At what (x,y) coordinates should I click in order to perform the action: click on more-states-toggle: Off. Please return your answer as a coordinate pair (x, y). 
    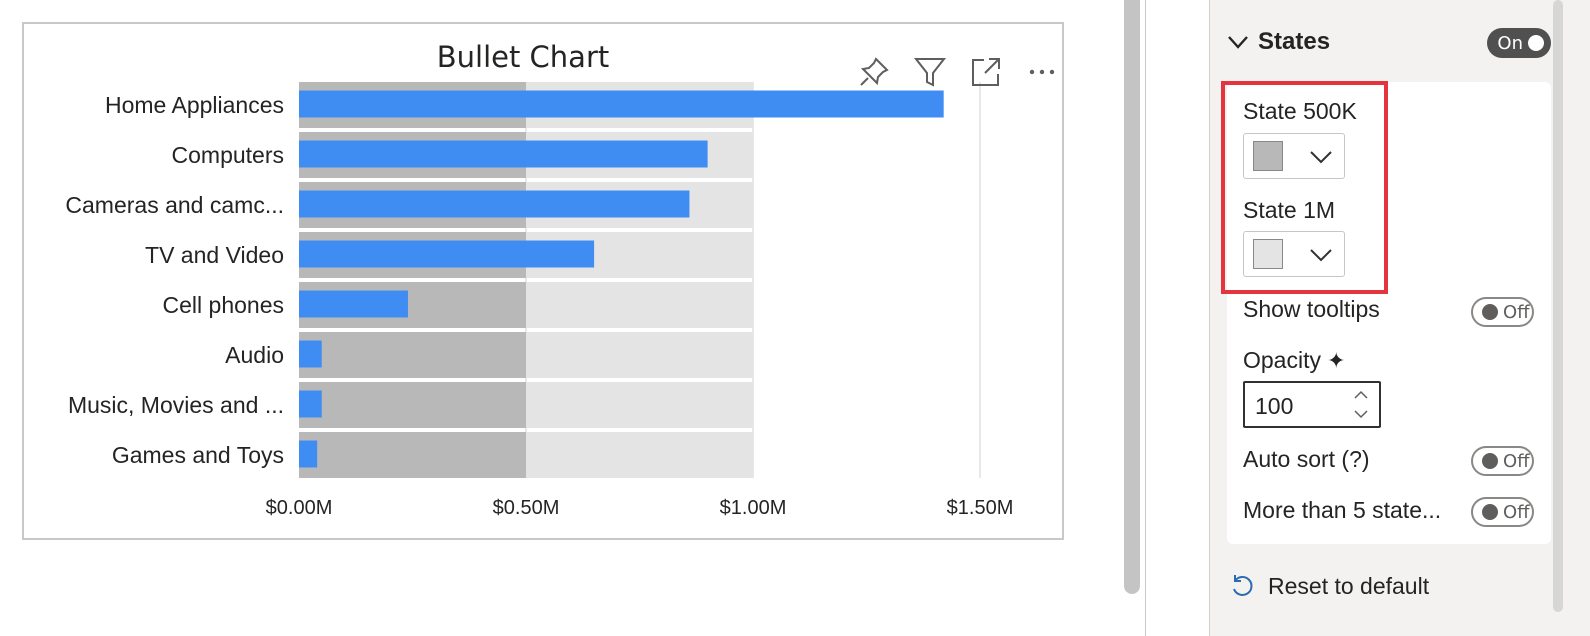
    Looking at the image, I should click on (1502, 512).